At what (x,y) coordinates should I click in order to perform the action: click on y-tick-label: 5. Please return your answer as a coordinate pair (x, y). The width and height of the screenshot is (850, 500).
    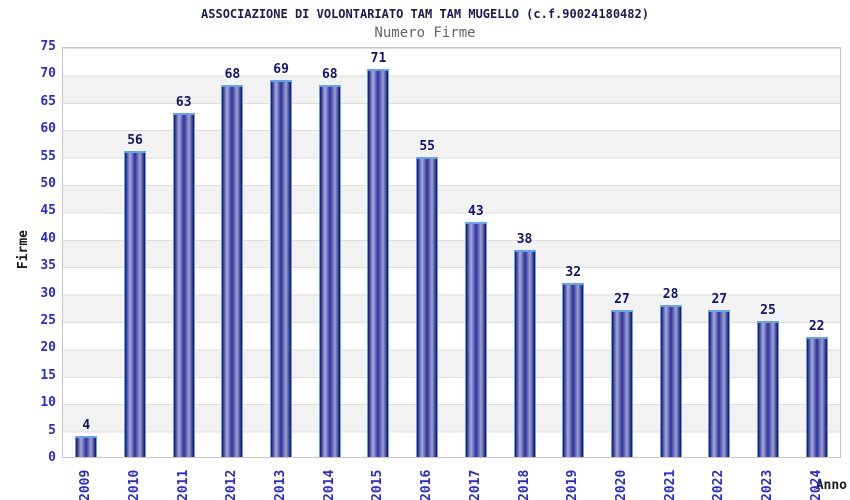
    Looking at the image, I should click on (52, 430).